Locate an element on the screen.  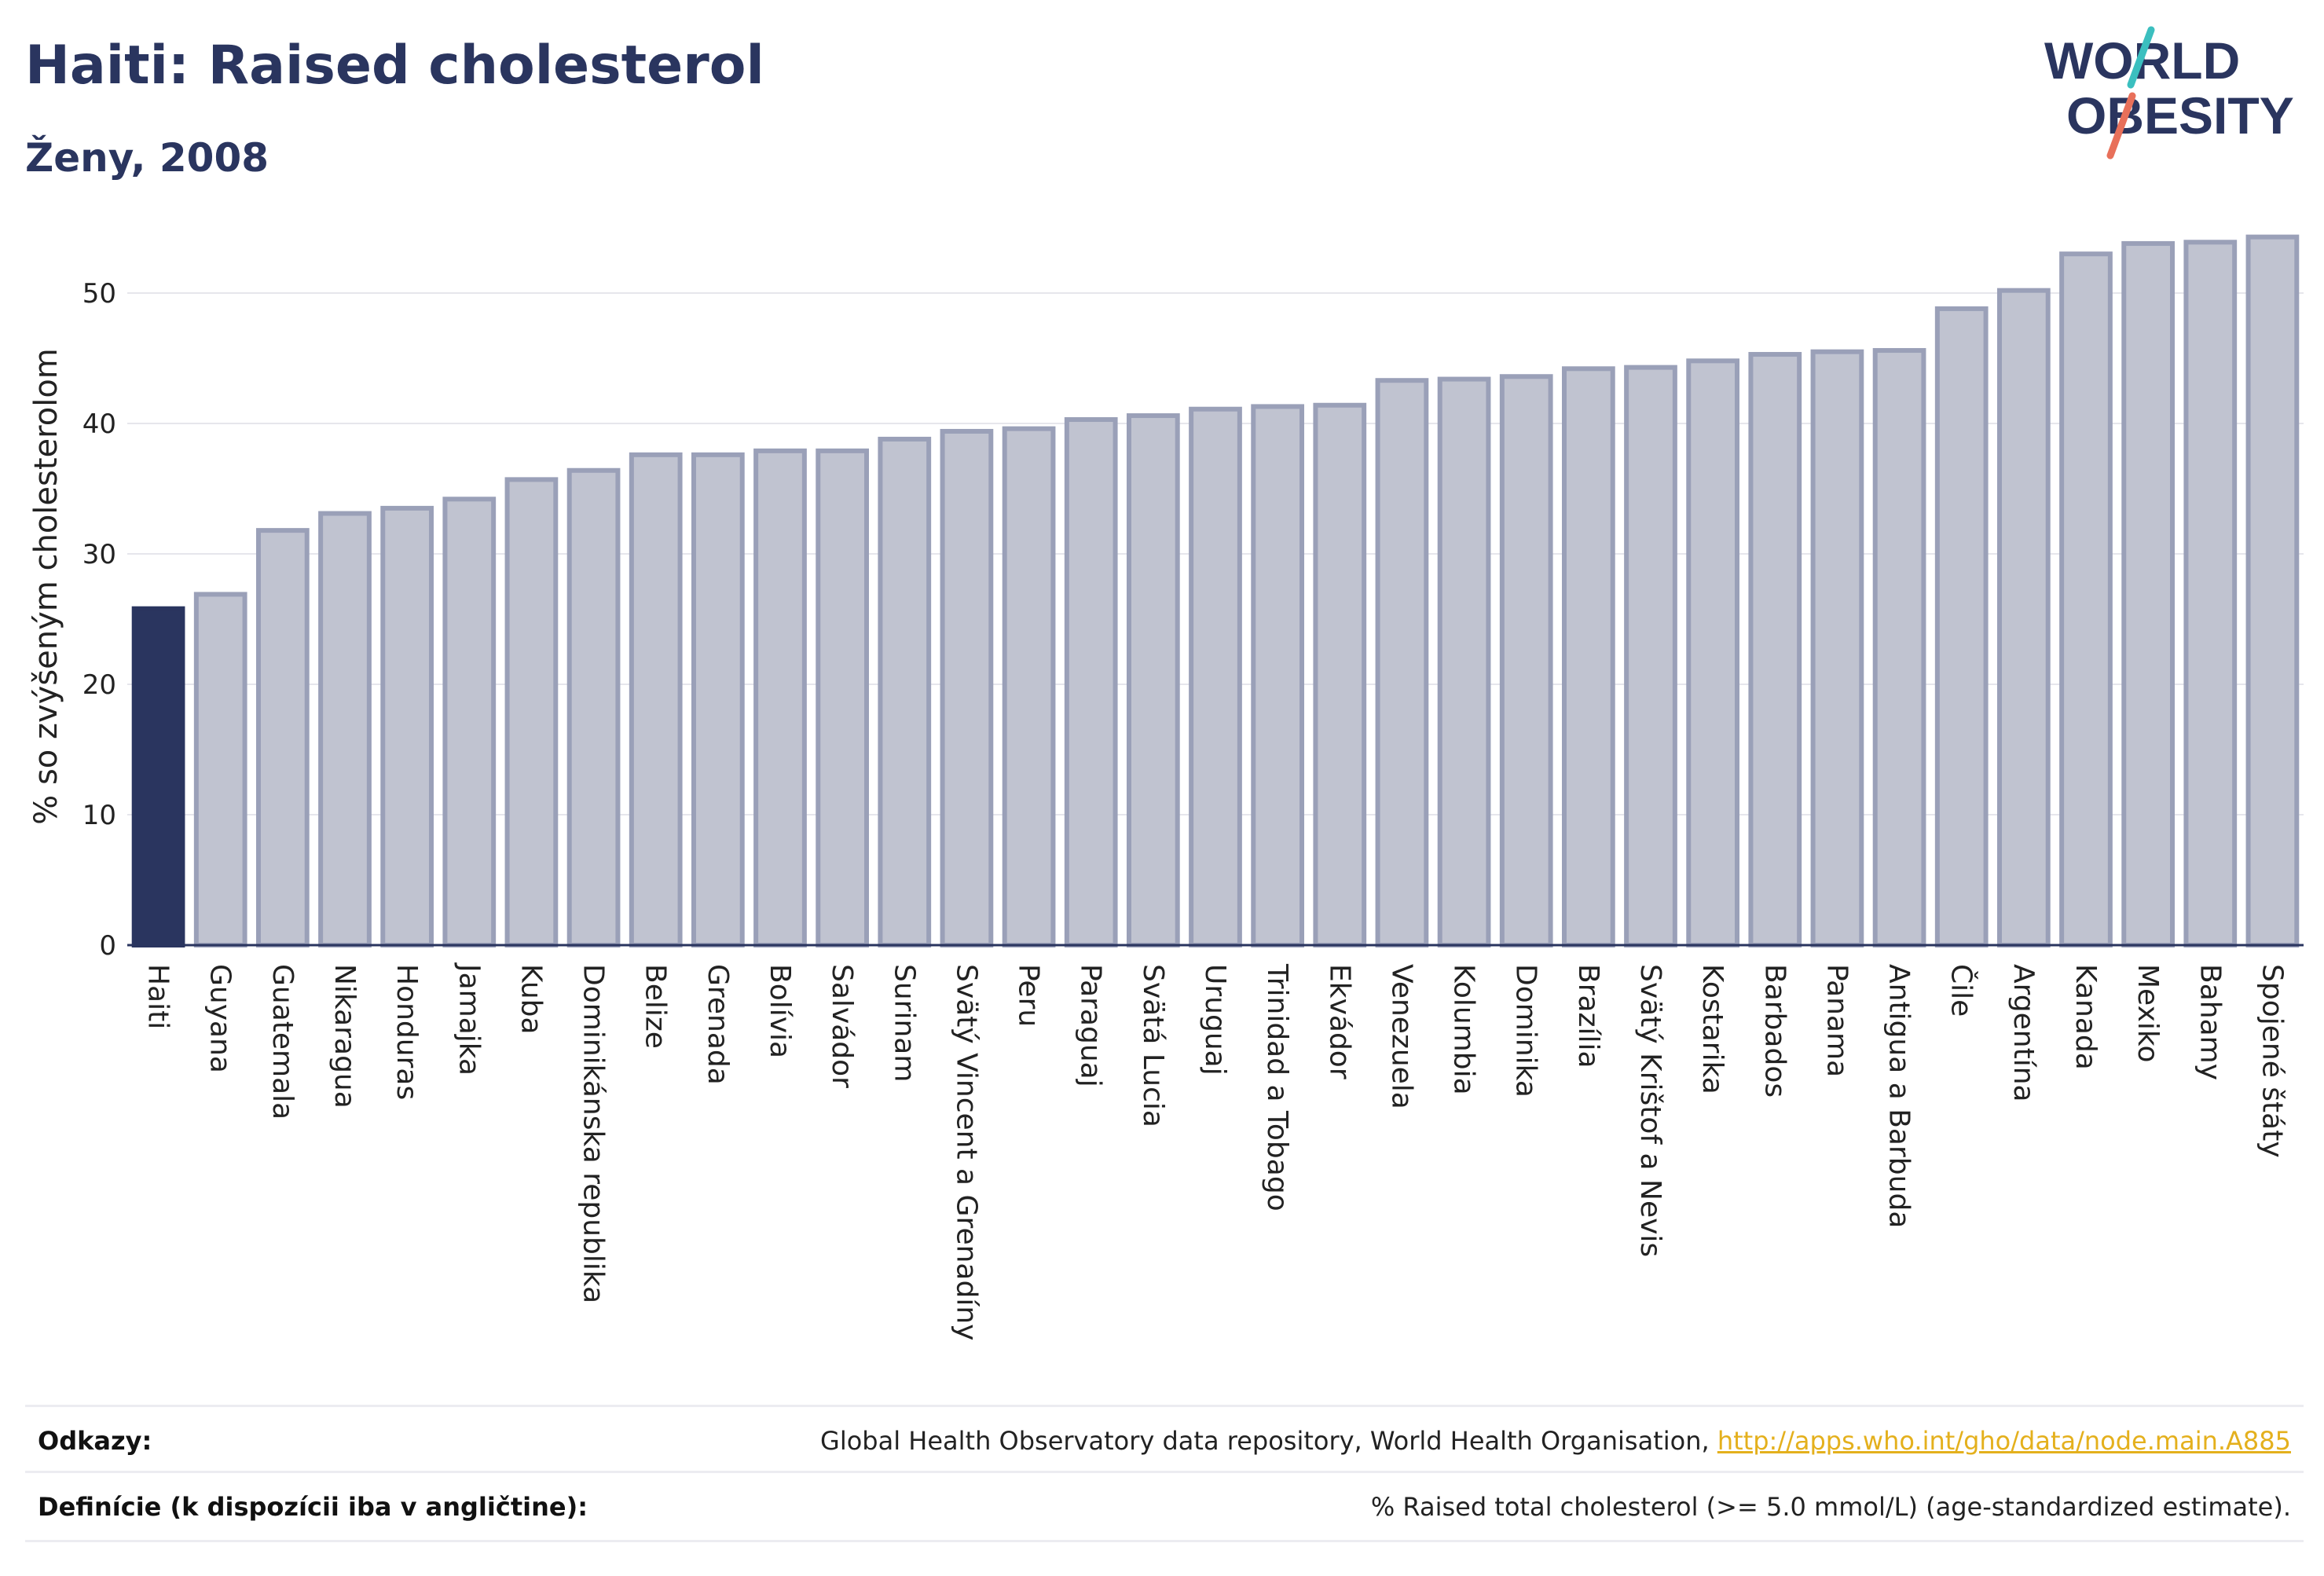
x-tick-label: Grenada is located at coordinates (718, 1024).